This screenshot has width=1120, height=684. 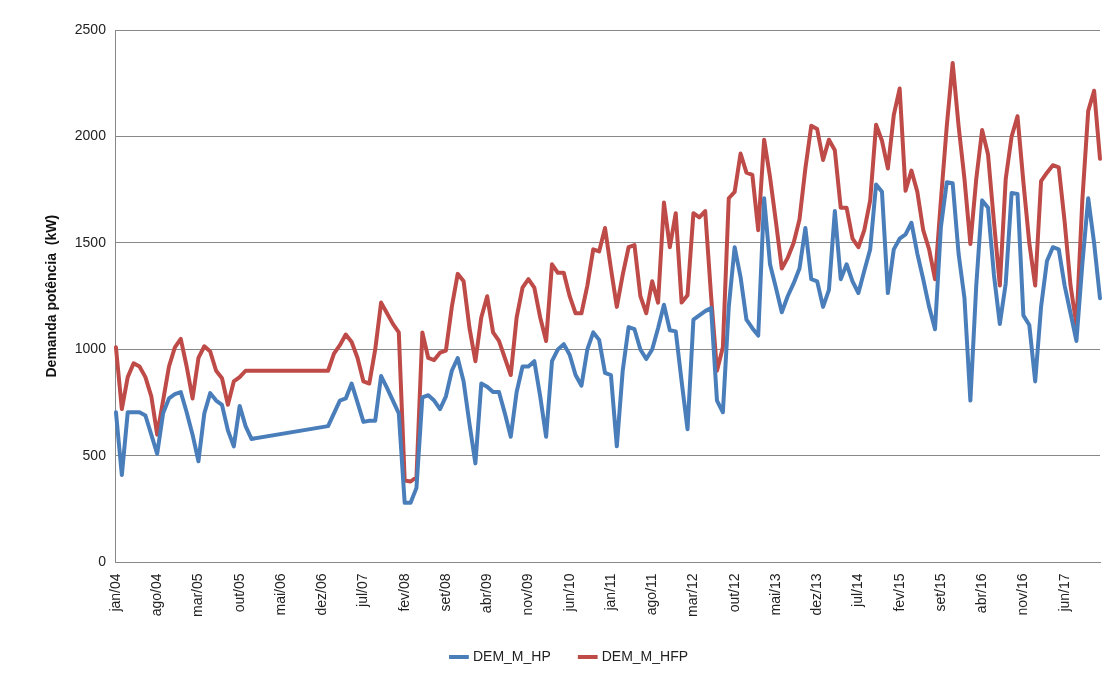 What do you see at coordinates (981, 593) in the screenshot?
I see `x-tick-label: abr/16` at bounding box center [981, 593].